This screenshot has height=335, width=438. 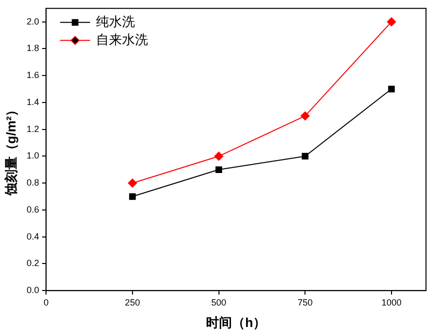 What do you see at coordinates (33, 236) in the screenshot?
I see `y-tick-label: 0.4` at bounding box center [33, 236].